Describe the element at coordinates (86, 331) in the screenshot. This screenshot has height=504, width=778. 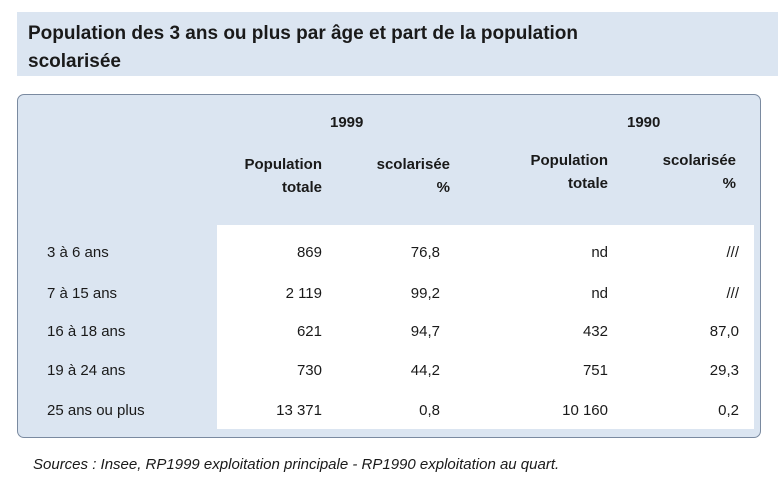
I see `row-age-label: 16 à 18 ans` at that location.